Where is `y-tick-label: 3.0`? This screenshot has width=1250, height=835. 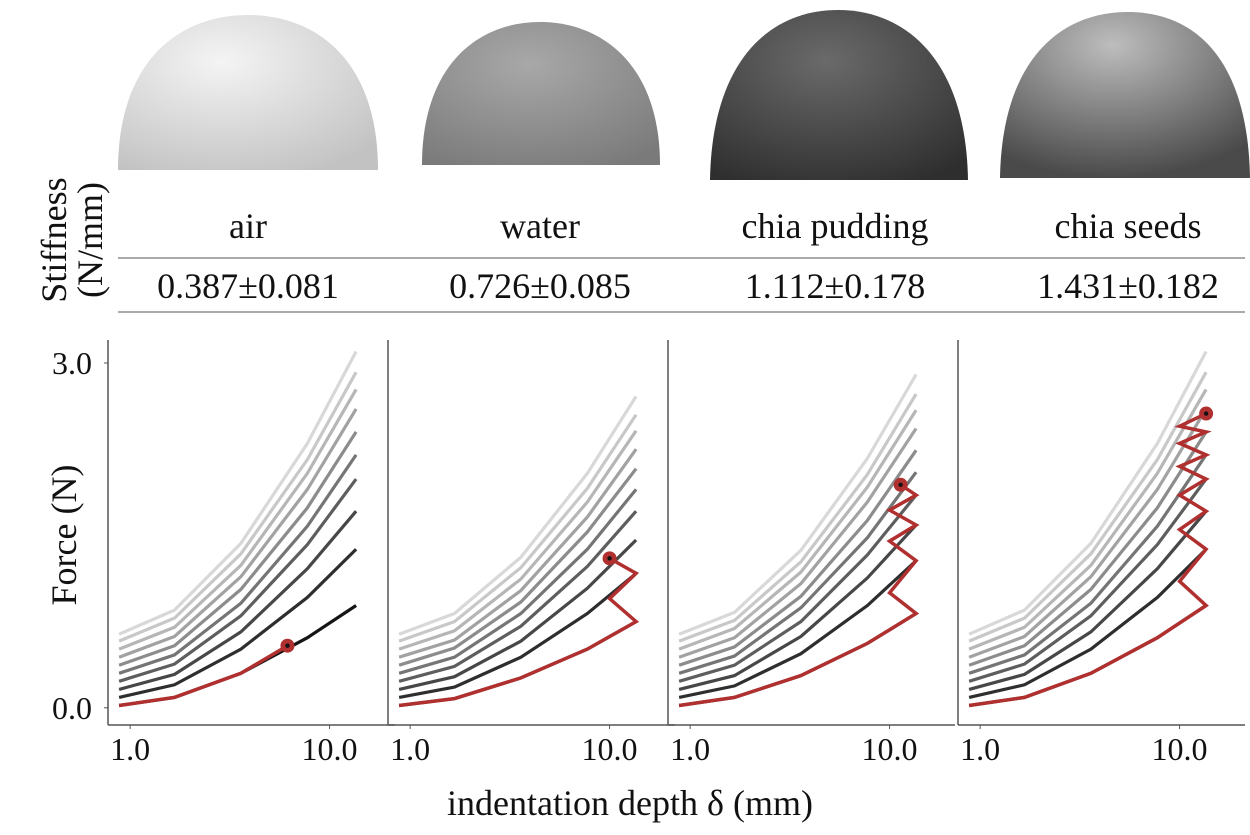 y-tick-label: 3.0 is located at coordinates (72, 363).